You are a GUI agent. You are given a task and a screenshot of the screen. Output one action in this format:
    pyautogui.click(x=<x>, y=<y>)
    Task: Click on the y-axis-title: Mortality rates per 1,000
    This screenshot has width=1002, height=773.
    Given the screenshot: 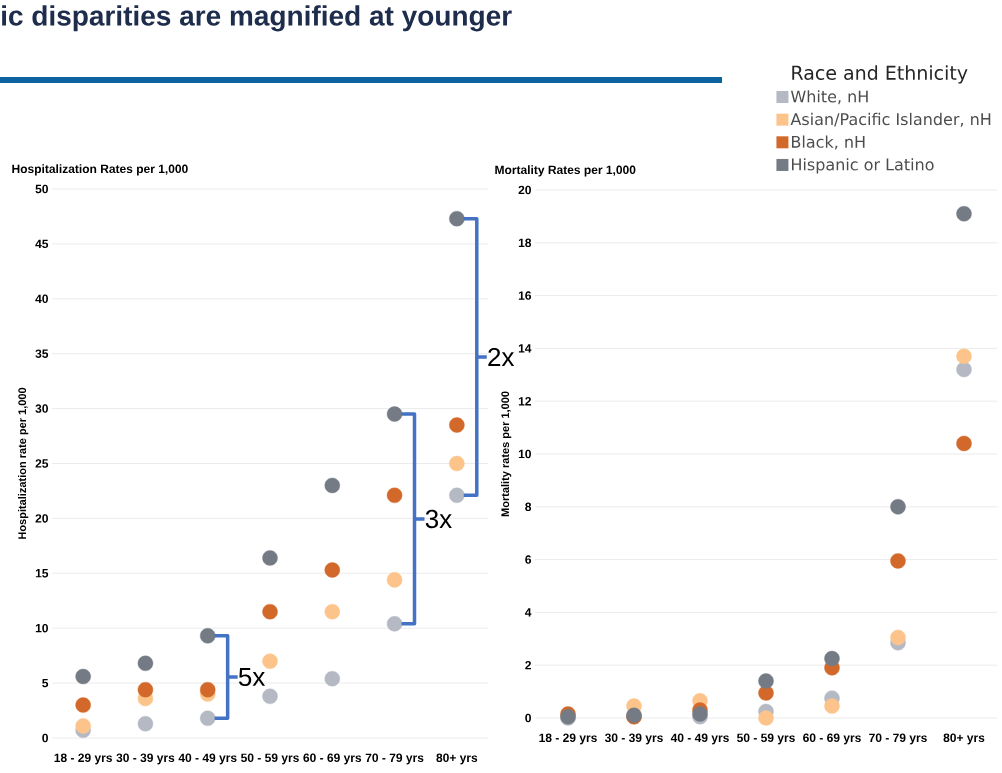 What is the action you would take?
    pyautogui.click(x=506, y=454)
    